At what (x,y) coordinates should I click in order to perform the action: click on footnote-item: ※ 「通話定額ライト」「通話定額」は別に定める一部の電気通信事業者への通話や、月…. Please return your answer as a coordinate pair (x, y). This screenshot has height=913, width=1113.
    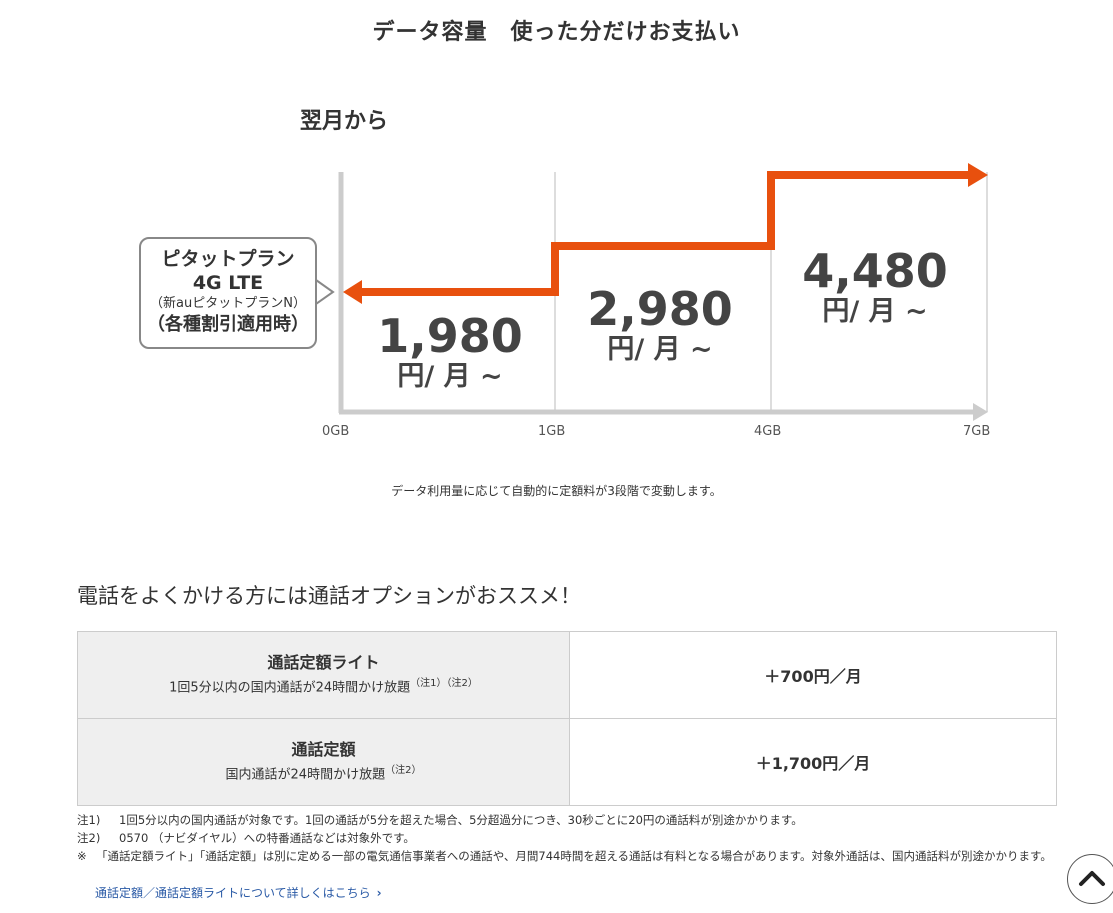
    Looking at the image, I should click on (567, 856).